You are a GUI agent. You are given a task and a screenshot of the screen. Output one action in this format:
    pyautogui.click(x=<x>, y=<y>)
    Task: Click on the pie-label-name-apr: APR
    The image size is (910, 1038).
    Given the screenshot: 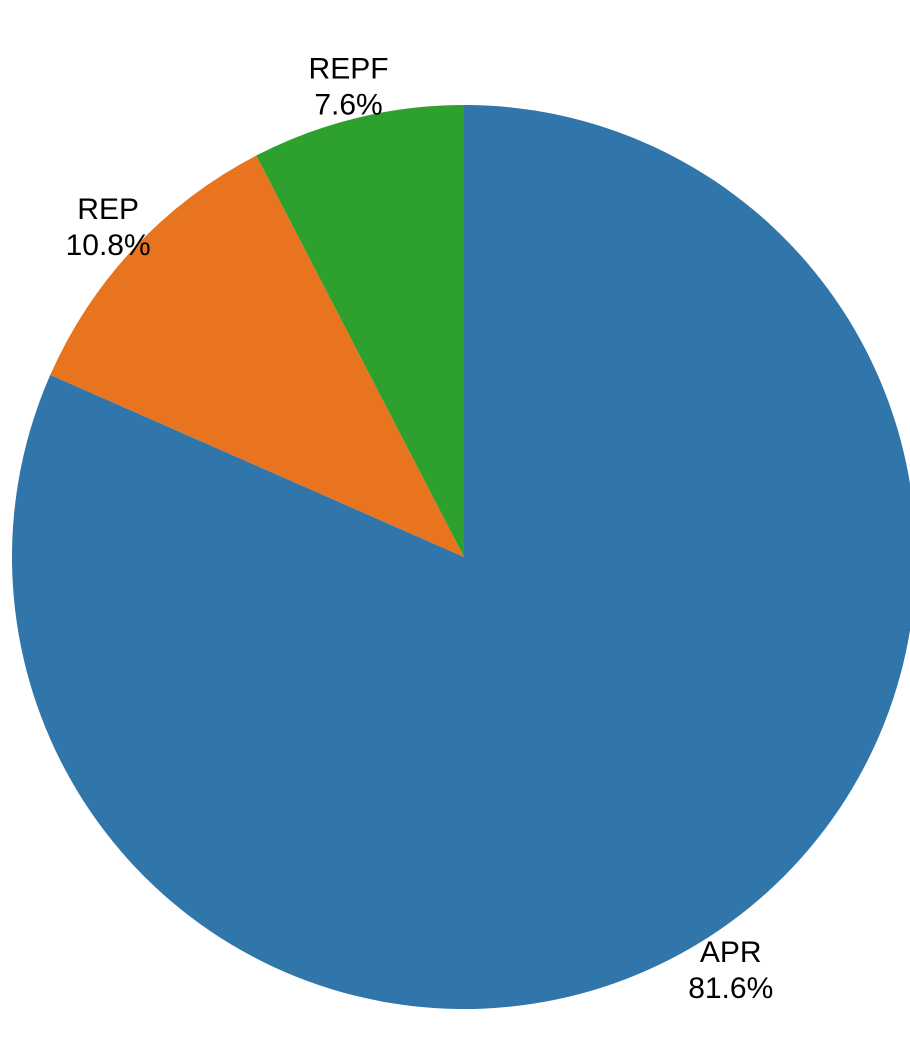 What is the action you would take?
    pyautogui.click(x=731, y=952)
    